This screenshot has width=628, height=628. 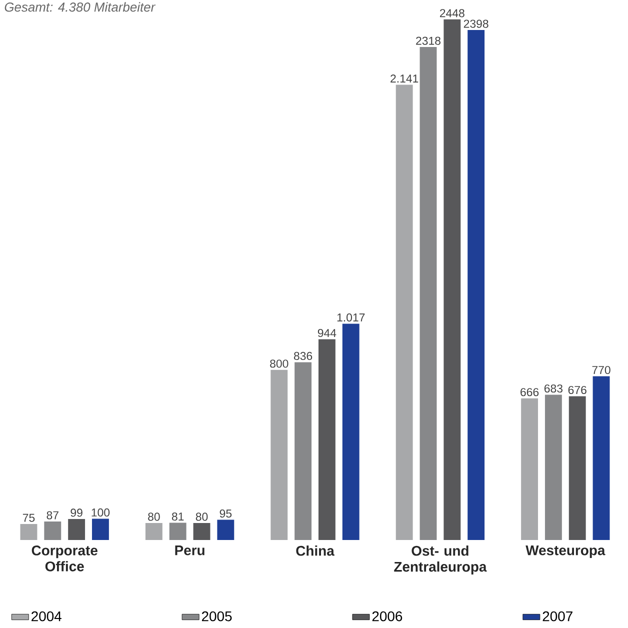 What do you see at coordinates (452, 13) in the screenshot?
I see `data-label: 2448` at bounding box center [452, 13].